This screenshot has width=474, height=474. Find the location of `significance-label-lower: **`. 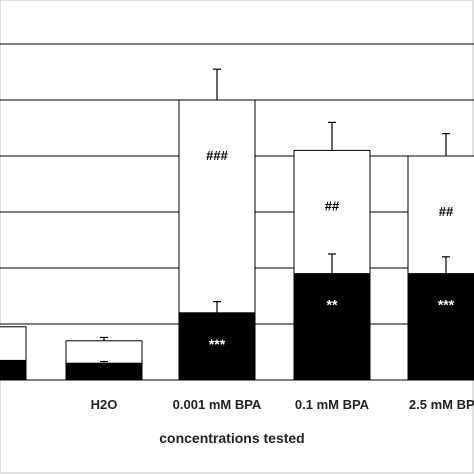

significance-label-lower: ** is located at coordinates (332, 305).